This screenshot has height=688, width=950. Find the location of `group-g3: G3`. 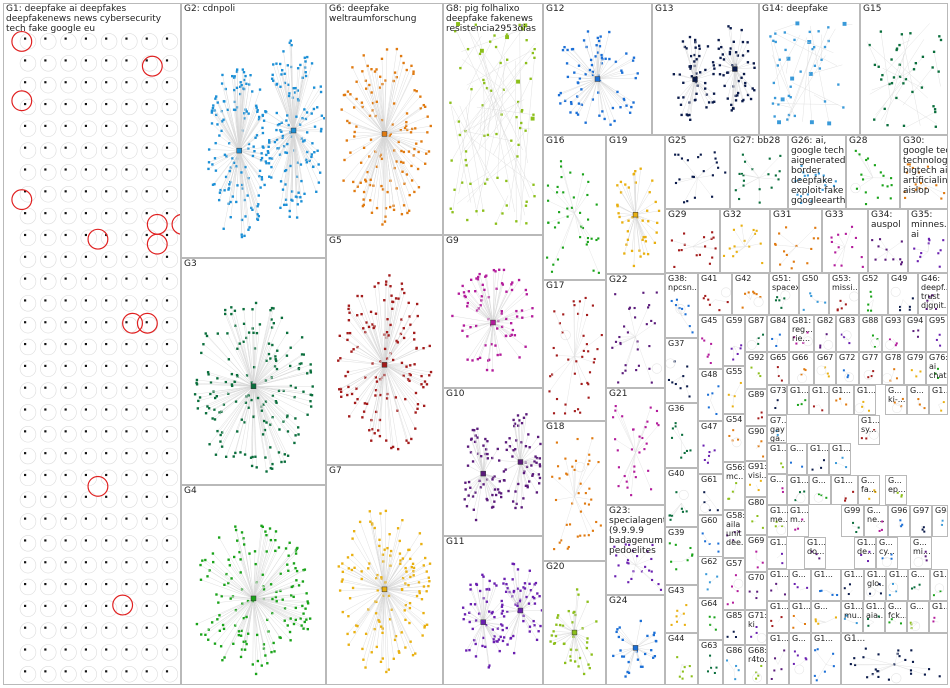

group-g3: G3 is located at coordinates (253, 371).